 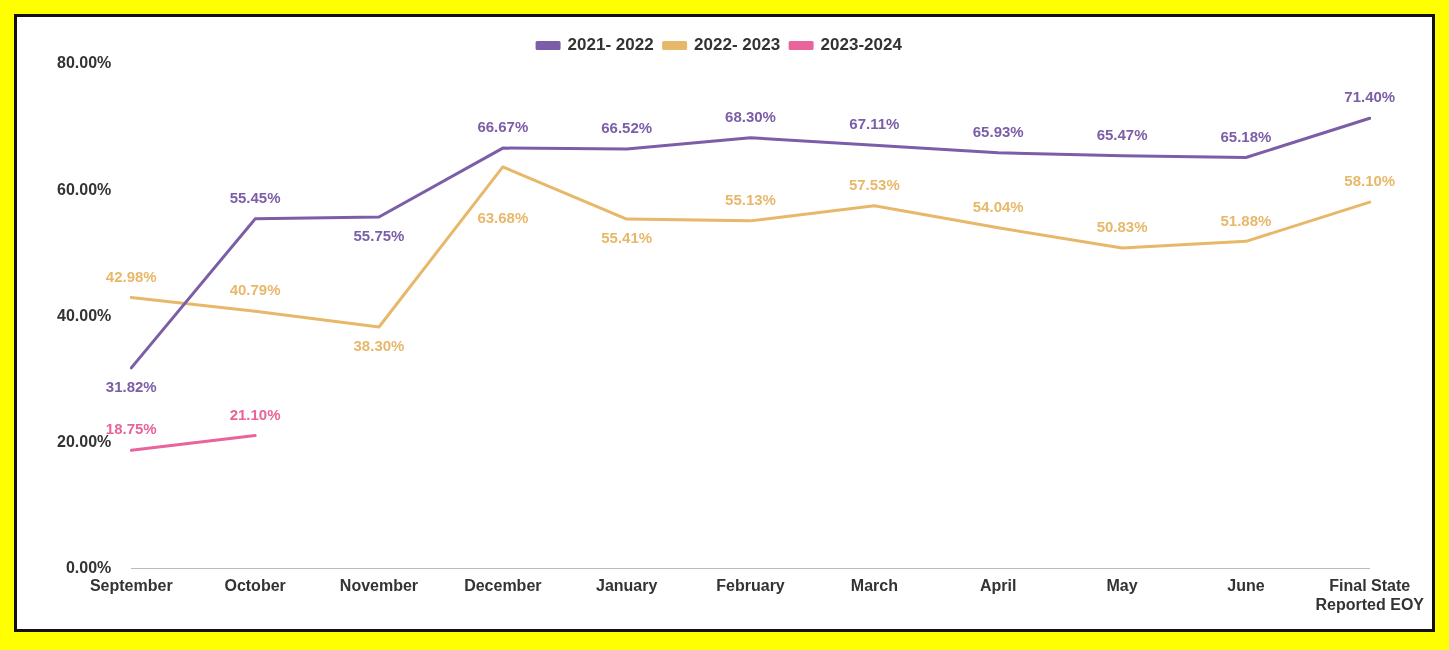 I want to click on data-label: 38.30%, so click(x=379, y=346).